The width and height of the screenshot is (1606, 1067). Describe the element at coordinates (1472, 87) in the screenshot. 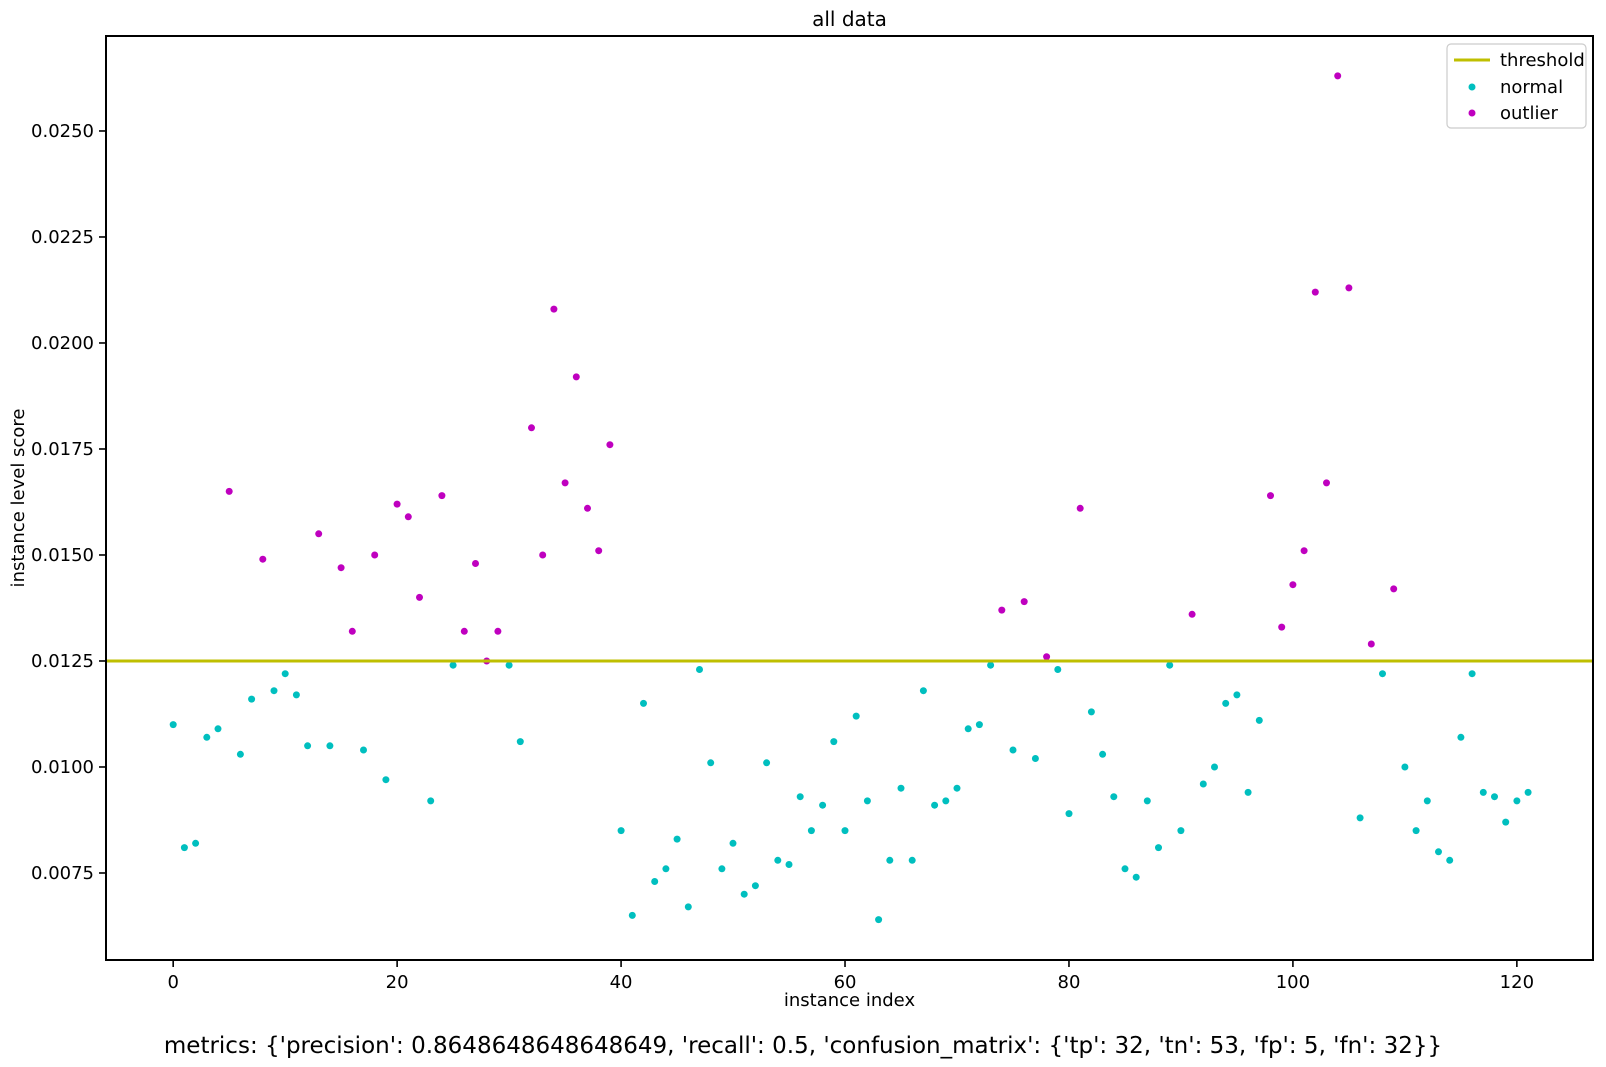

I see `legend-normal-dot-sample` at that location.